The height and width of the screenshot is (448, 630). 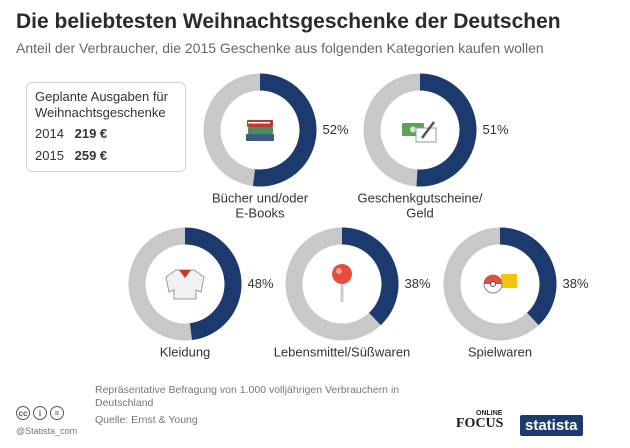 I want to click on donut-2: 51% Geschenkgutscheine/Geld, so click(x=433, y=147).